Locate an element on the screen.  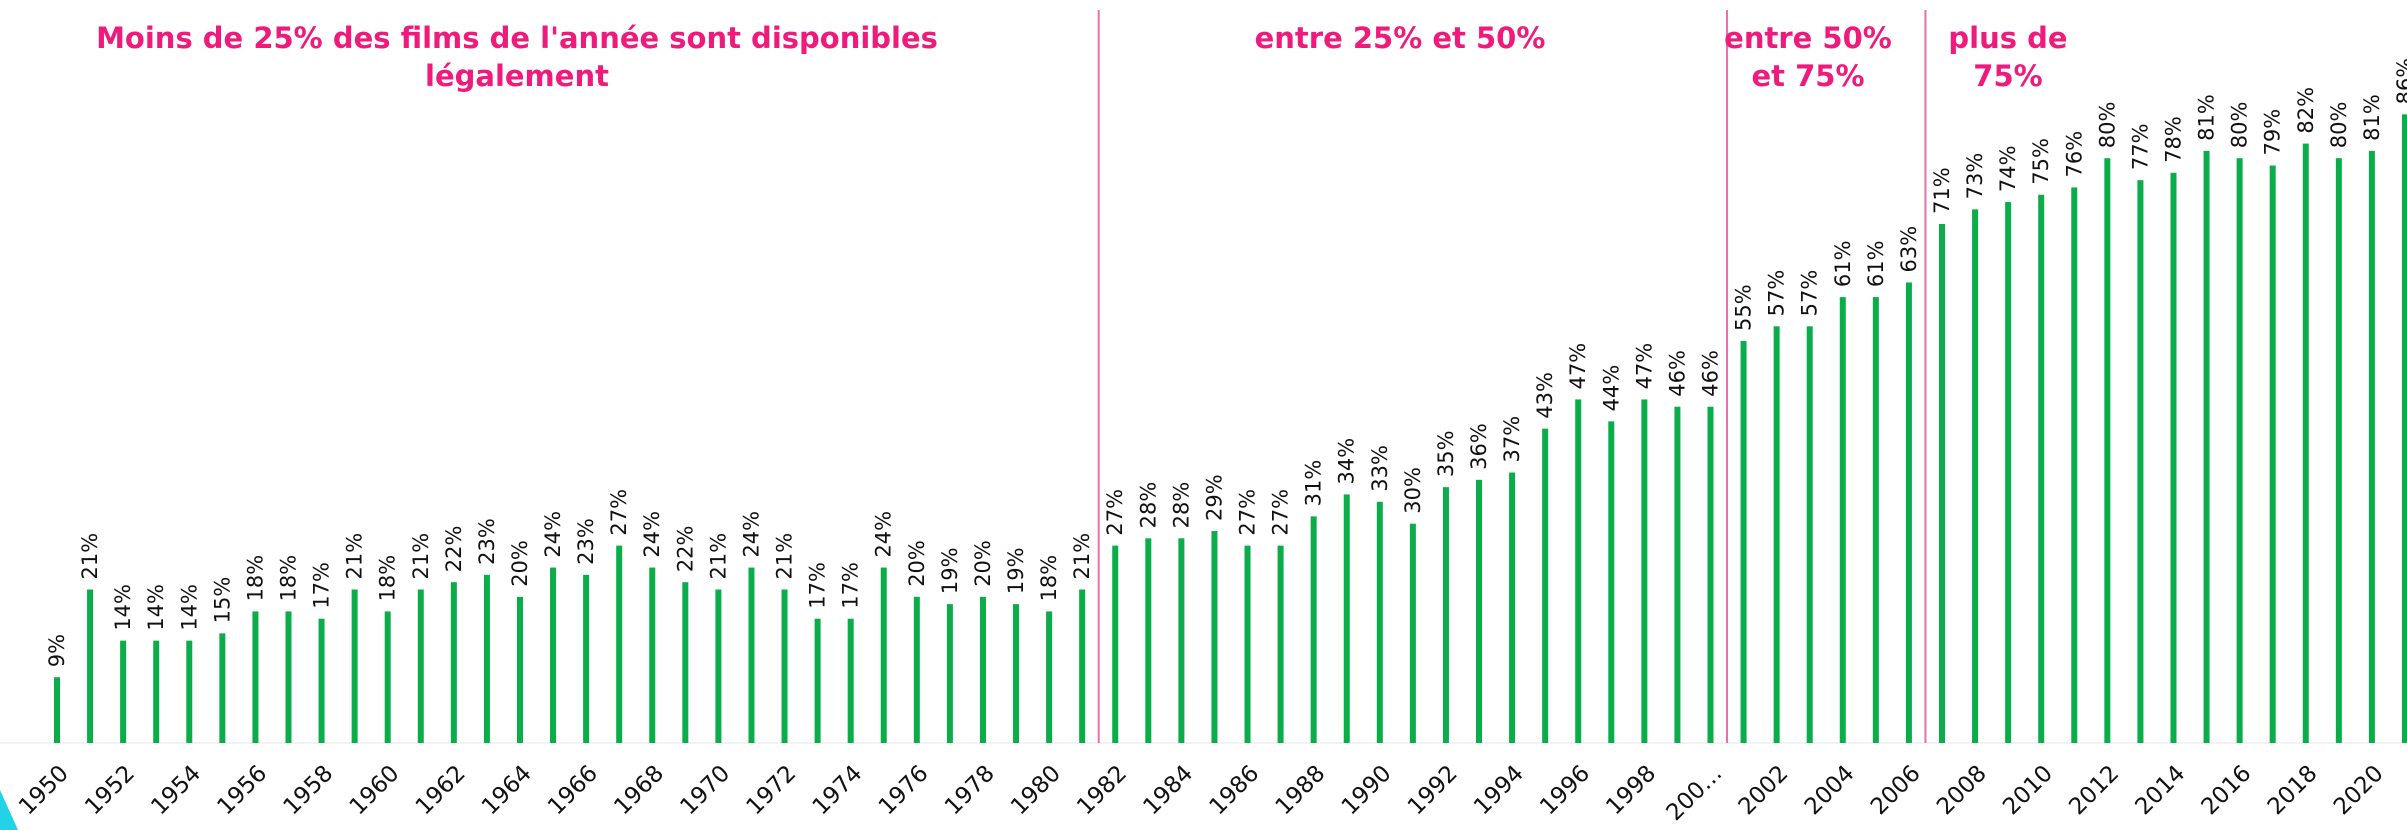
value-label: 34% is located at coordinates (1347, 461).